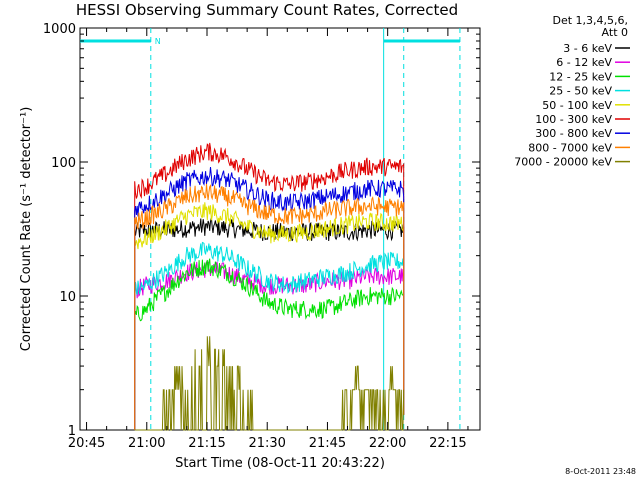 The height and width of the screenshot is (480, 640). I want to click on x-tick-label: 21:00, so click(146, 443).